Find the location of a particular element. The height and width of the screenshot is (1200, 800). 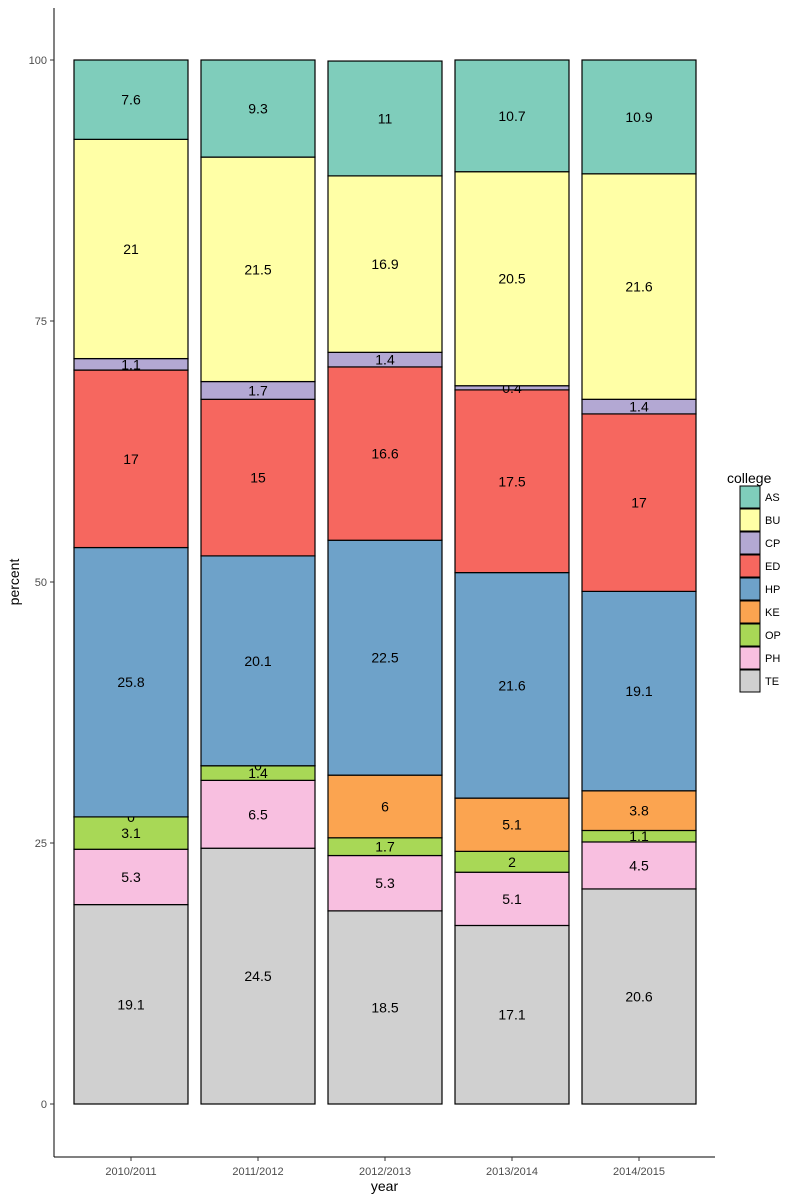

legend-label-ed: ED is located at coordinates (772, 567).